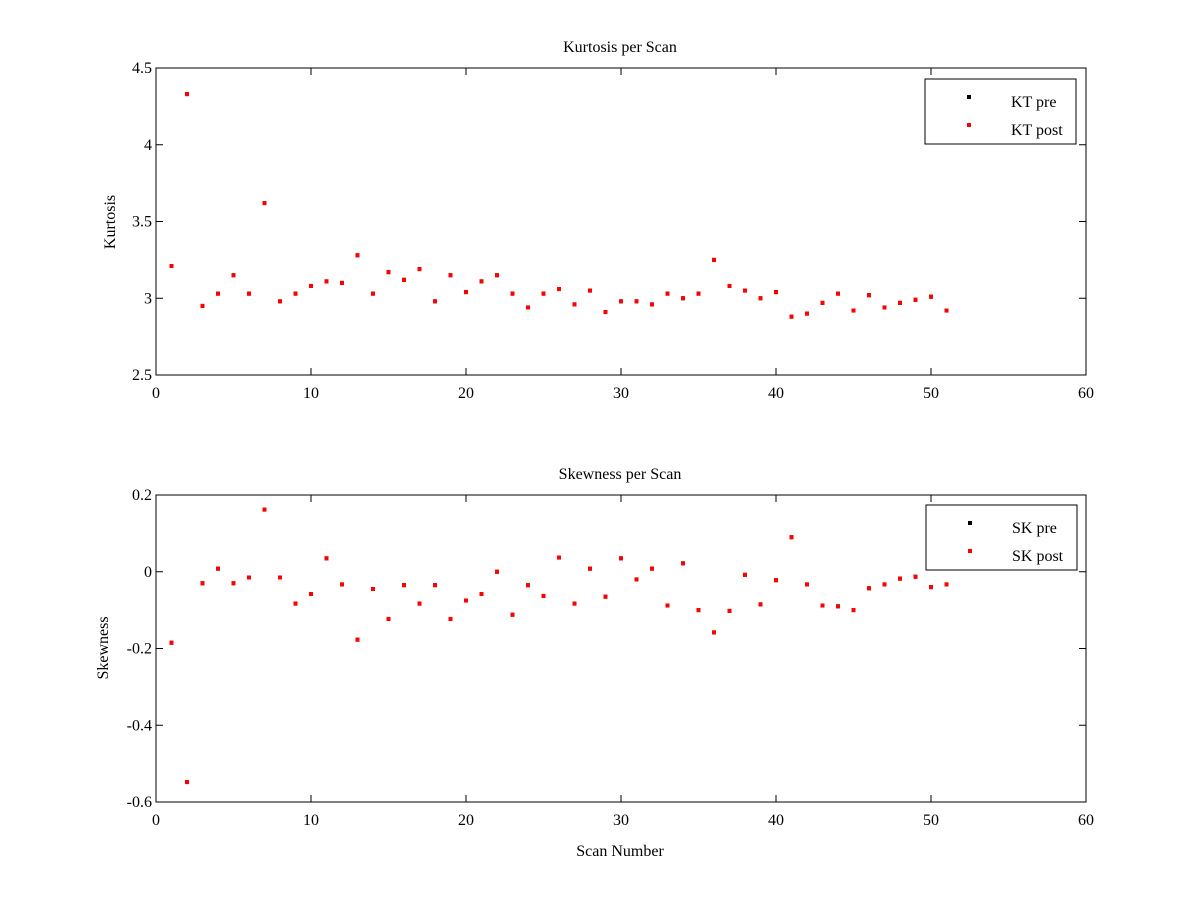 This screenshot has width=1200, height=900. What do you see at coordinates (931, 820) in the screenshot?
I see `skewness-xtick-label: 50` at bounding box center [931, 820].